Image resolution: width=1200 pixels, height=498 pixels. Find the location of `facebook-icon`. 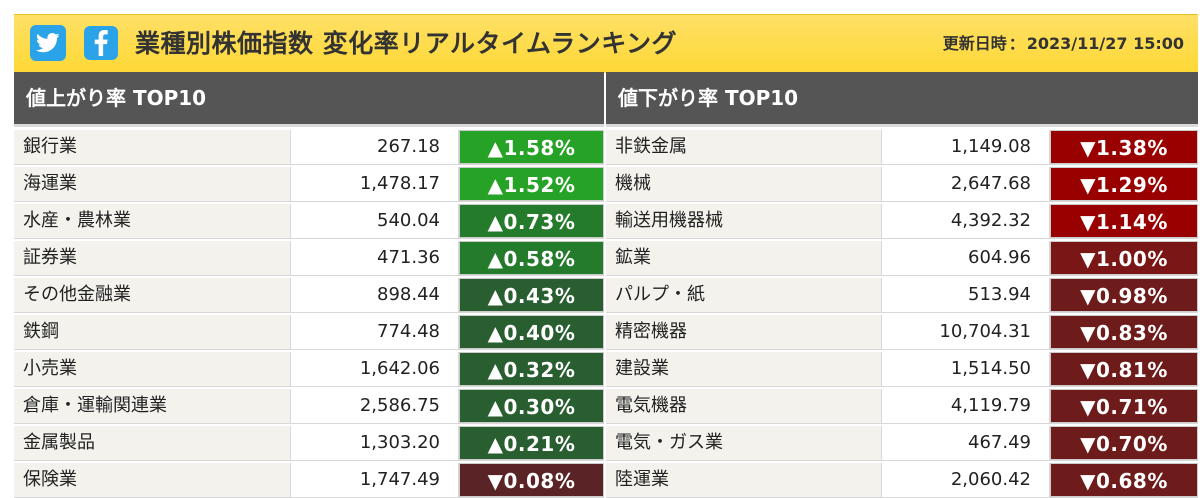

facebook-icon is located at coordinates (101, 43).